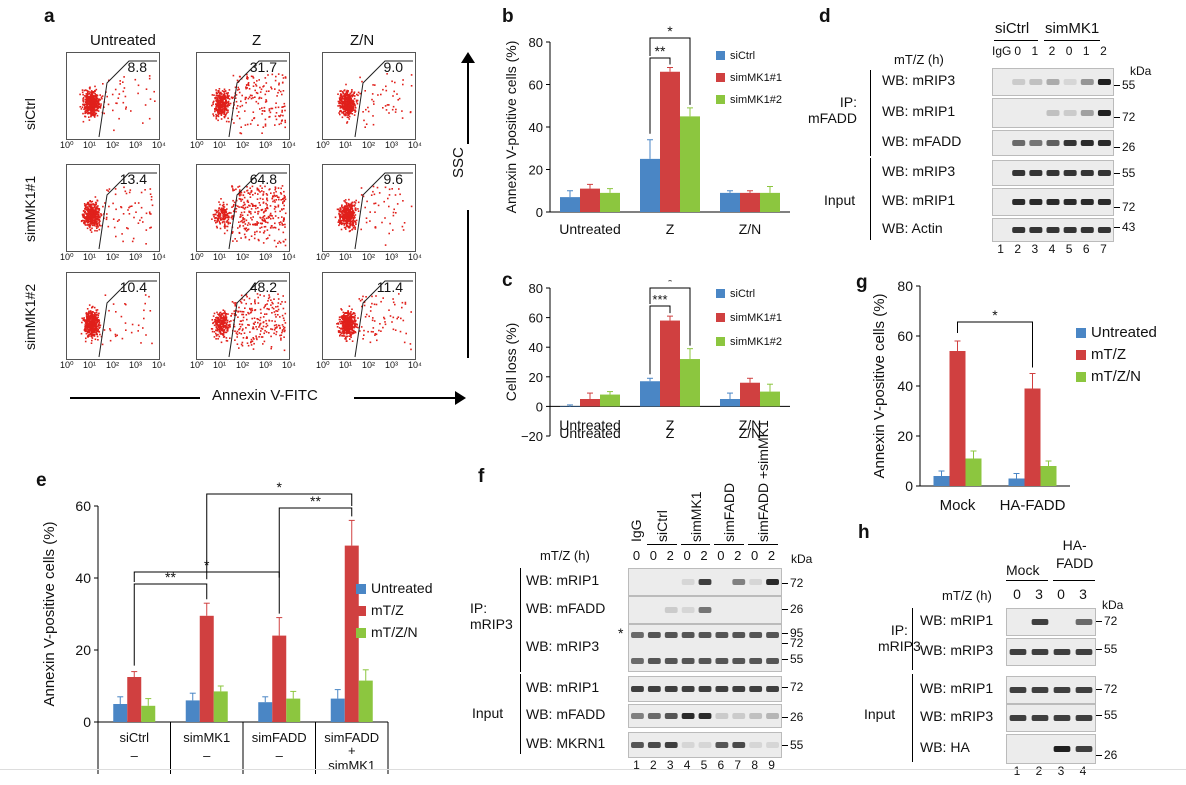 The width and height of the screenshot is (1186, 785). I want to click on bar, so click(1048, 476).